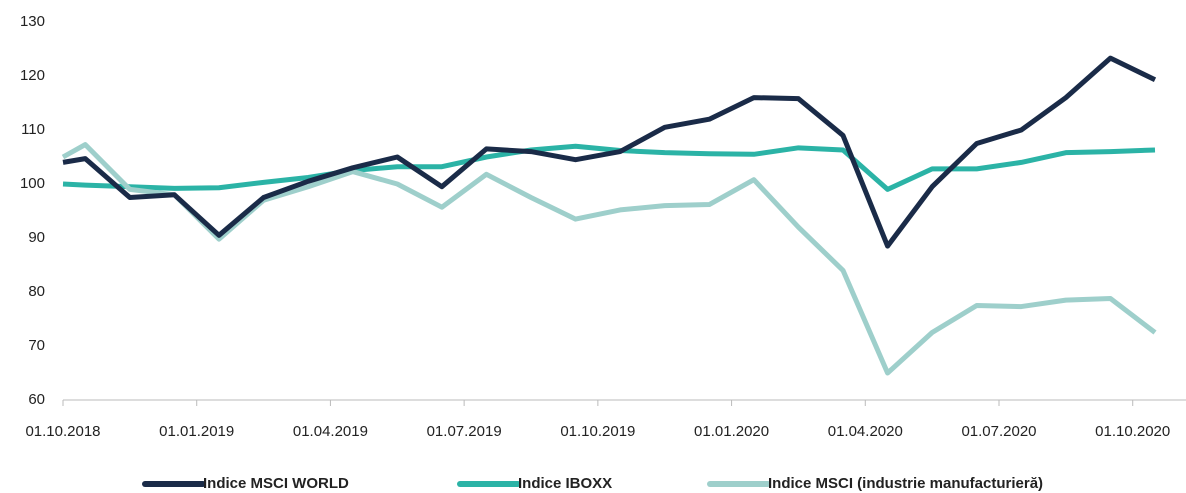  What do you see at coordinates (865, 431) in the screenshot?
I see `x-tick-label: 01.04.2020` at bounding box center [865, 431].